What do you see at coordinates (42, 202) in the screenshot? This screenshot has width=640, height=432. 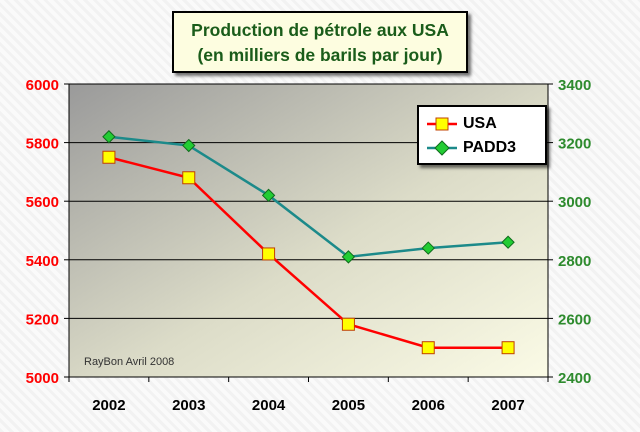 I see `left-tick-label: 5600` at bounding box center [42, 202].